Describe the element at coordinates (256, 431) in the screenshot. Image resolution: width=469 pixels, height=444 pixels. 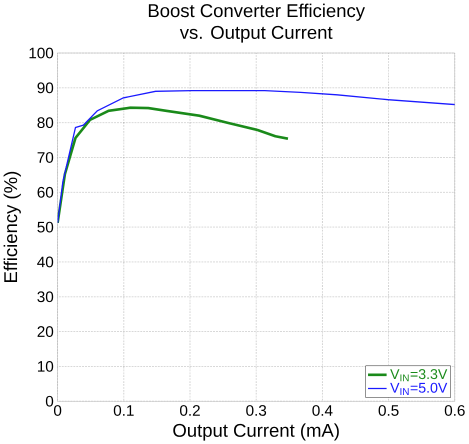
I see `x-axis-title: Output Current (mA)` at that location.